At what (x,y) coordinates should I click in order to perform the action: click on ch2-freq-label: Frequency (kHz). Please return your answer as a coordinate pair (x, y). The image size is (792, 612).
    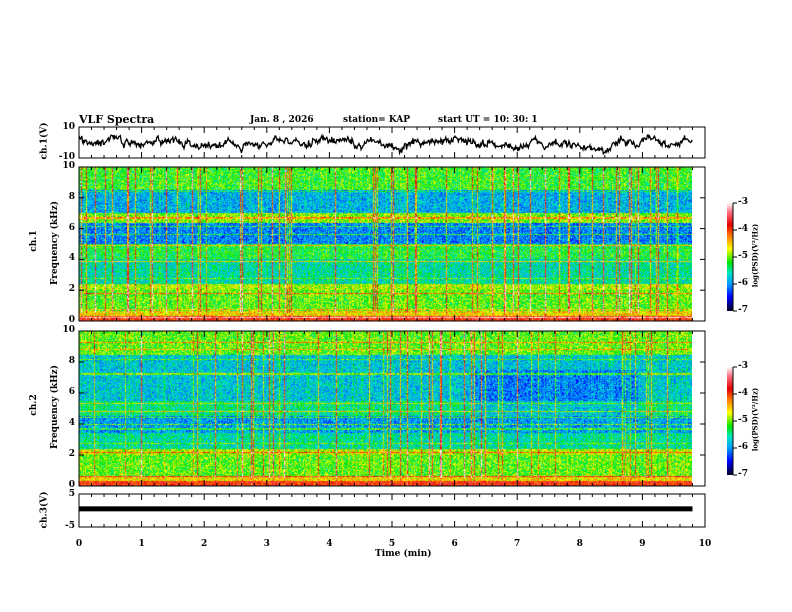
    Looking at the image, I should click on (55, 407).